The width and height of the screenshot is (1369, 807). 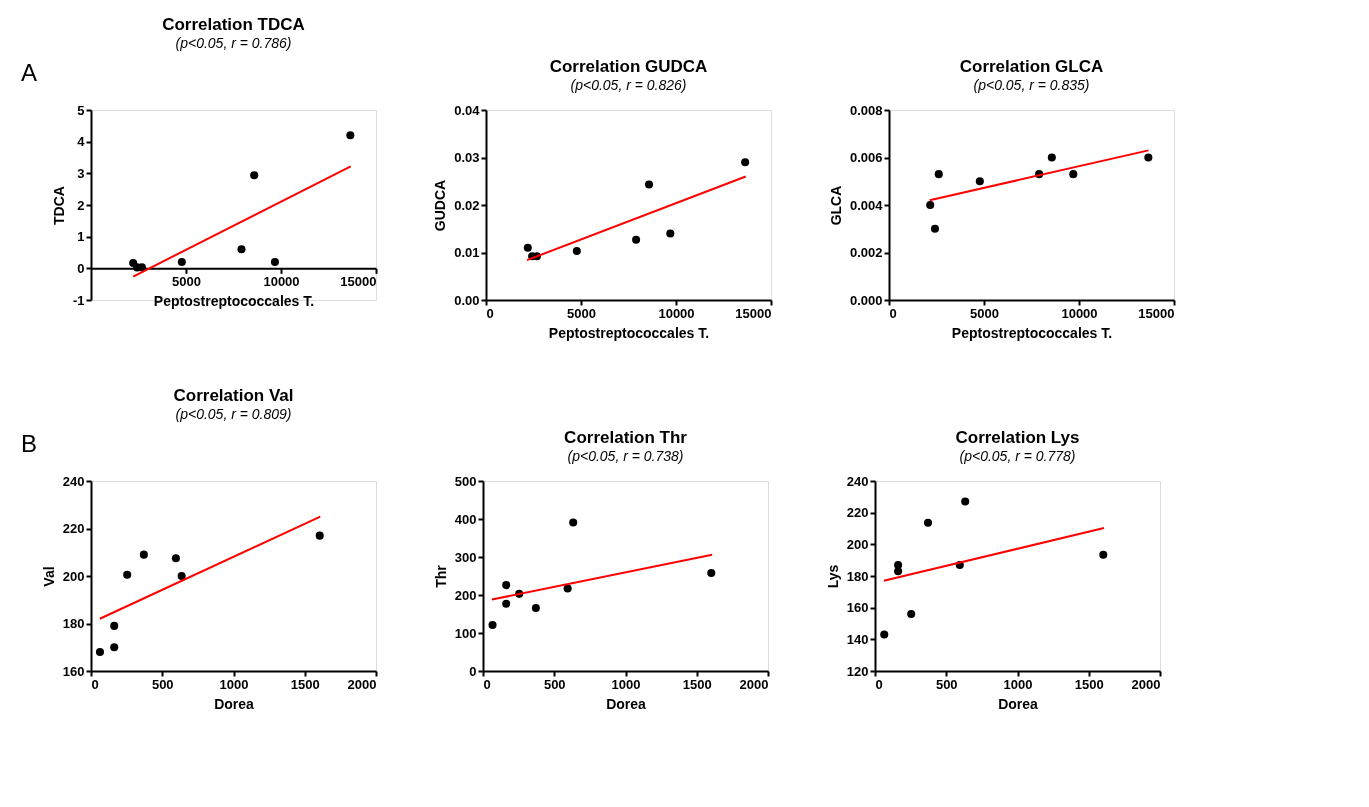 What do you see at coordinates (81, 173) in the screenshot?
I see `y-tick-label: 3` at bounding box center [81, 173].